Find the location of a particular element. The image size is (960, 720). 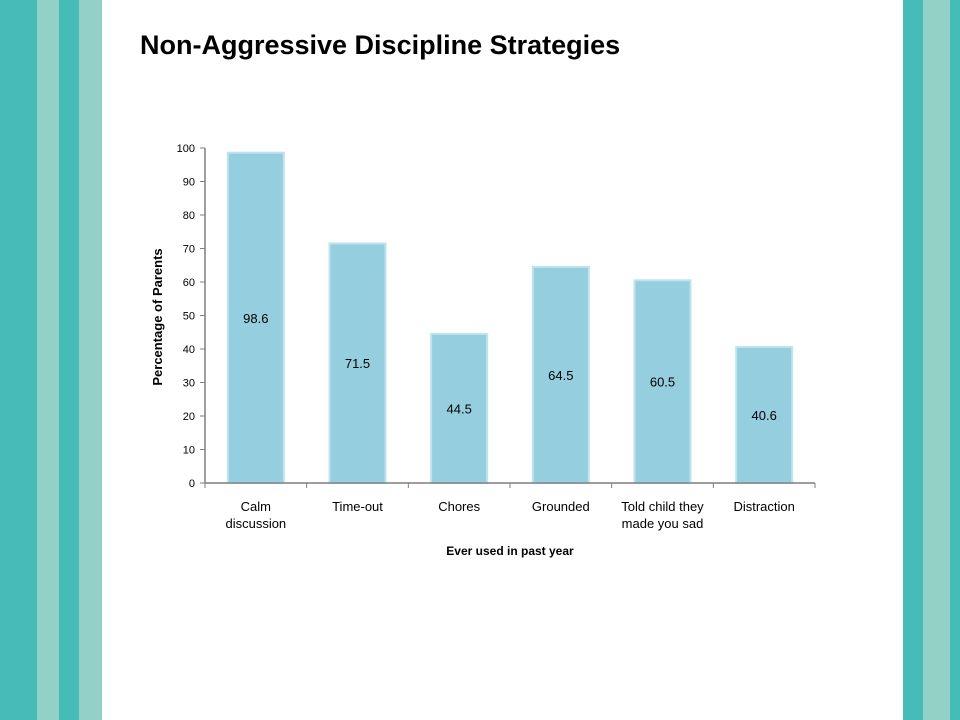

left-stripe-outer is located at coordinates (18, 360).